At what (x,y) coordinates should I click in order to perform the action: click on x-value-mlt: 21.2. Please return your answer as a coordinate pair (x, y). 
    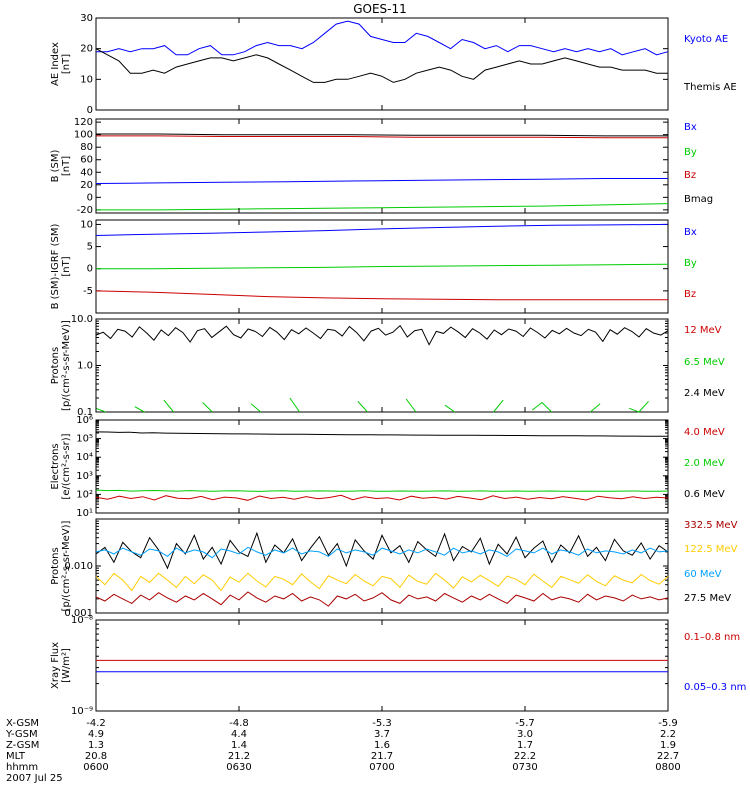
    Looking at the image, I should click on (239, 756).